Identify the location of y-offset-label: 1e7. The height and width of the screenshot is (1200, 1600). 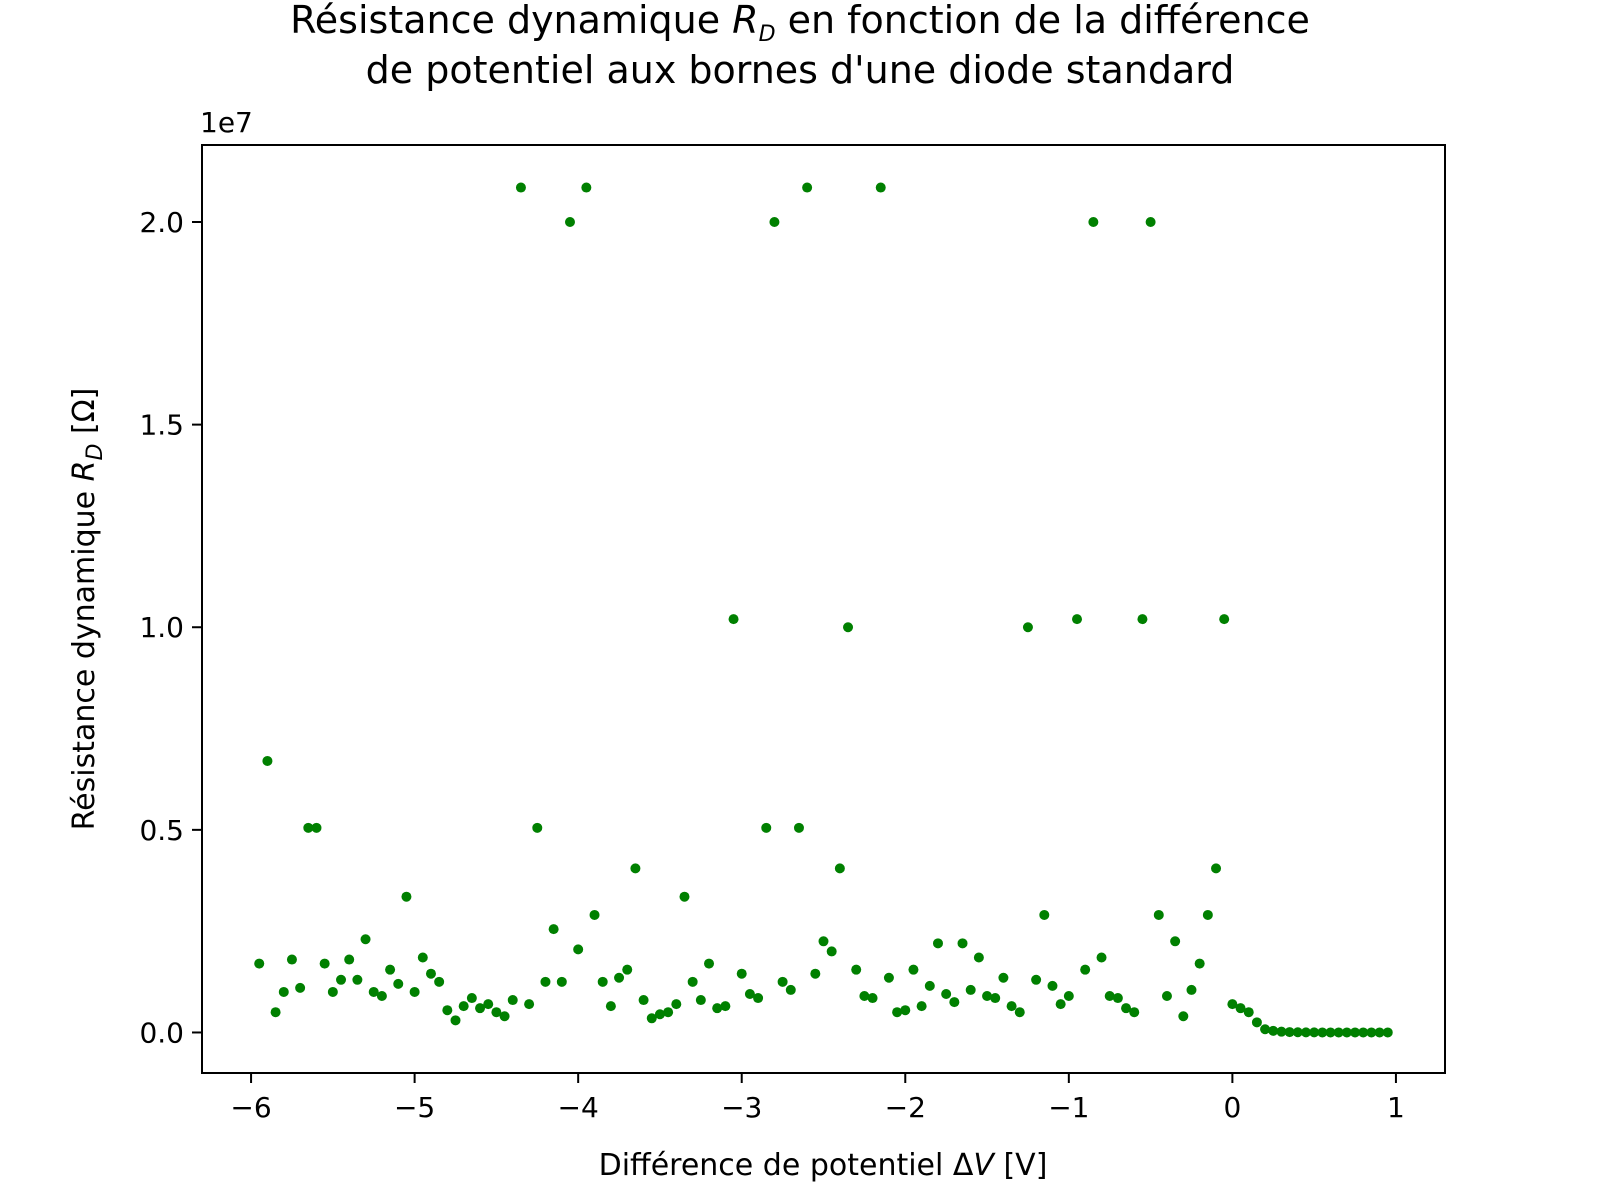
(226, 122).